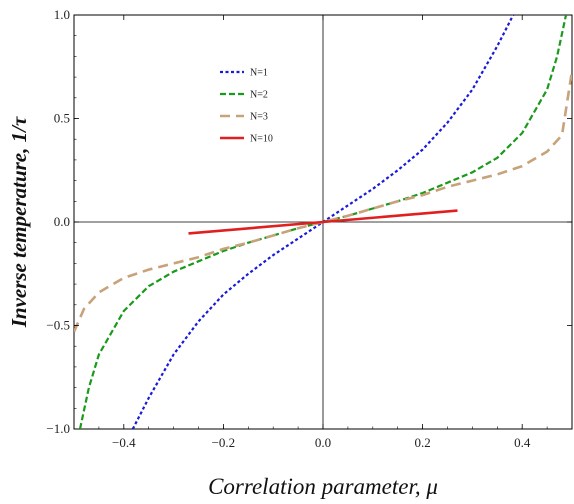 The height and width of the screenshot is (504, 574). What do you see at coordinates (323, 442) in the screenshot?
I see `x-tick-label: 0.0` at bounding box center [323, 442].